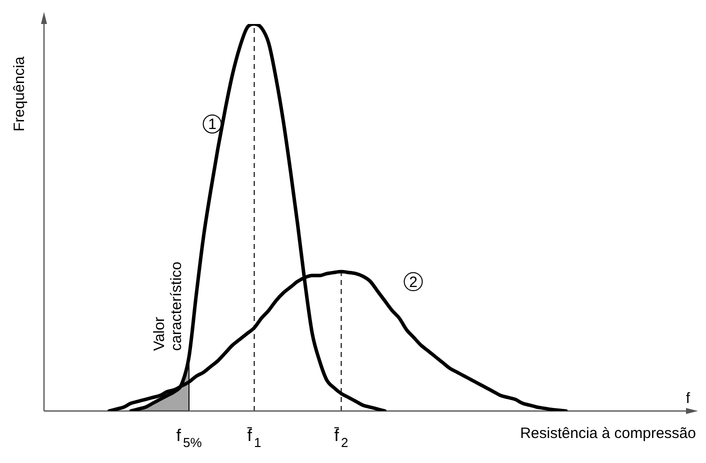  Describe the element at coordinates (413, 282) in the screenshot. I see `series-label: 2` at that location.